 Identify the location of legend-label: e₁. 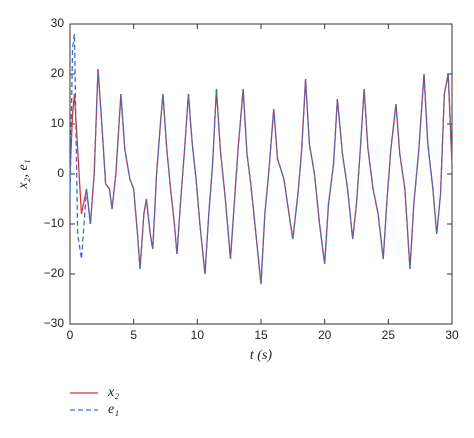
(113, 409).